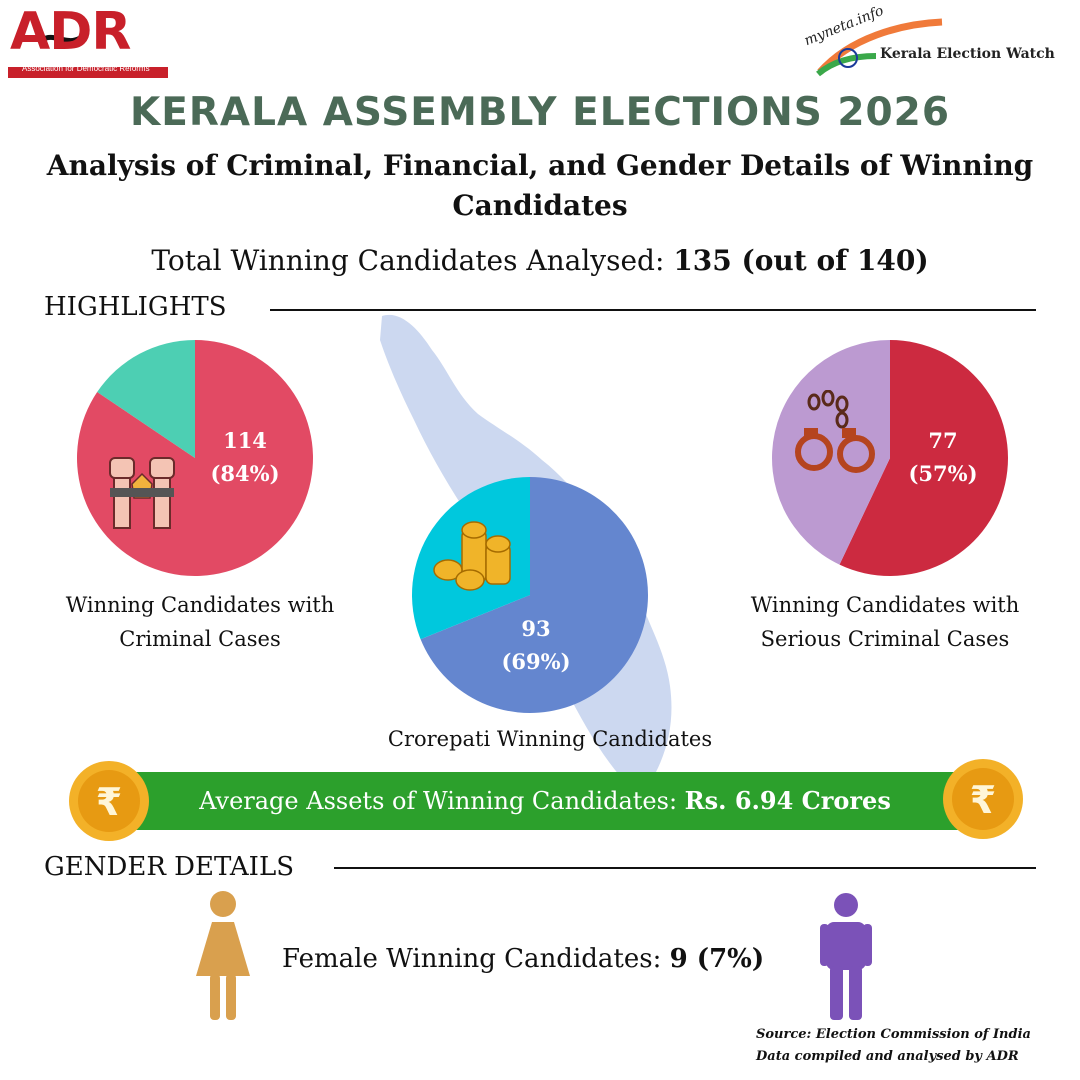 This screenshot has height=1080, width=1080. What do you see at coordinates (472, 959) in the screenshot?
I see `female-label: Female Winning Candidates:` at bounding box center [472, 959].